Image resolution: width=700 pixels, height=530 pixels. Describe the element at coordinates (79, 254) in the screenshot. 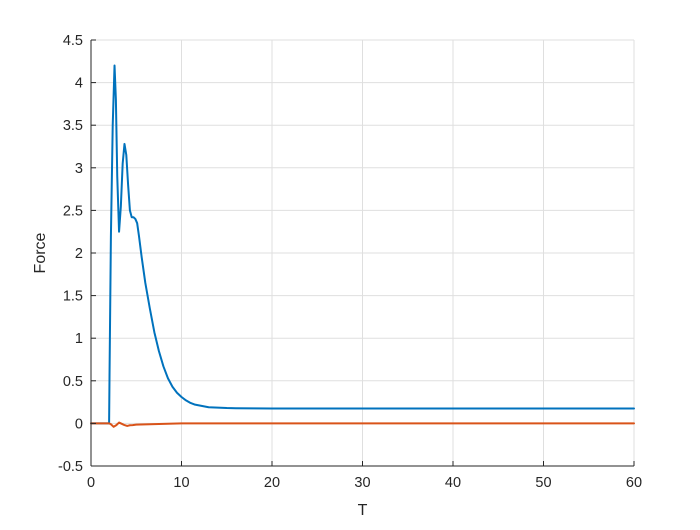

I see `y-tick-label: 2` at that location.